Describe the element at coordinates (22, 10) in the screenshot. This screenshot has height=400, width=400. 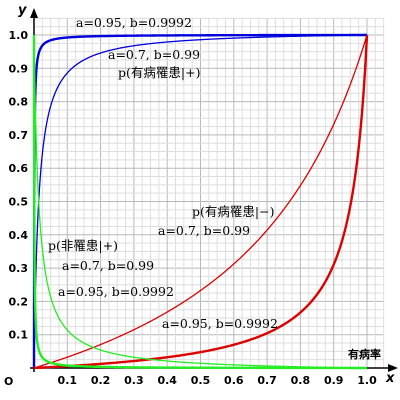
I see `y-axis-label: y` at that location.